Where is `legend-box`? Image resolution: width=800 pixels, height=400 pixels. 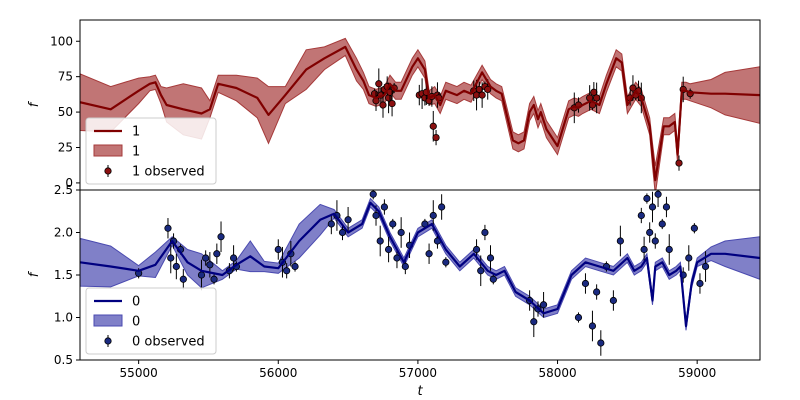 legend-box is located at coordinates (151, 321).